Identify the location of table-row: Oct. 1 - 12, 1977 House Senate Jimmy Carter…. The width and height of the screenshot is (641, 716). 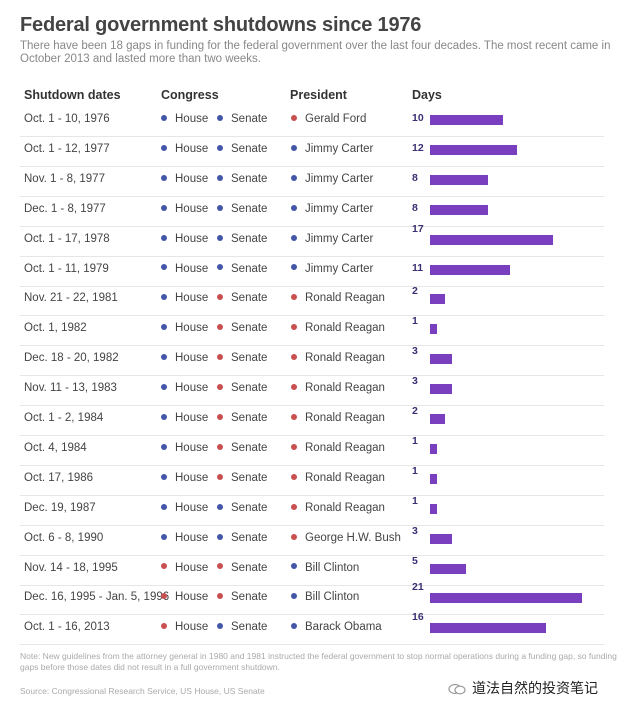
(312, 151).